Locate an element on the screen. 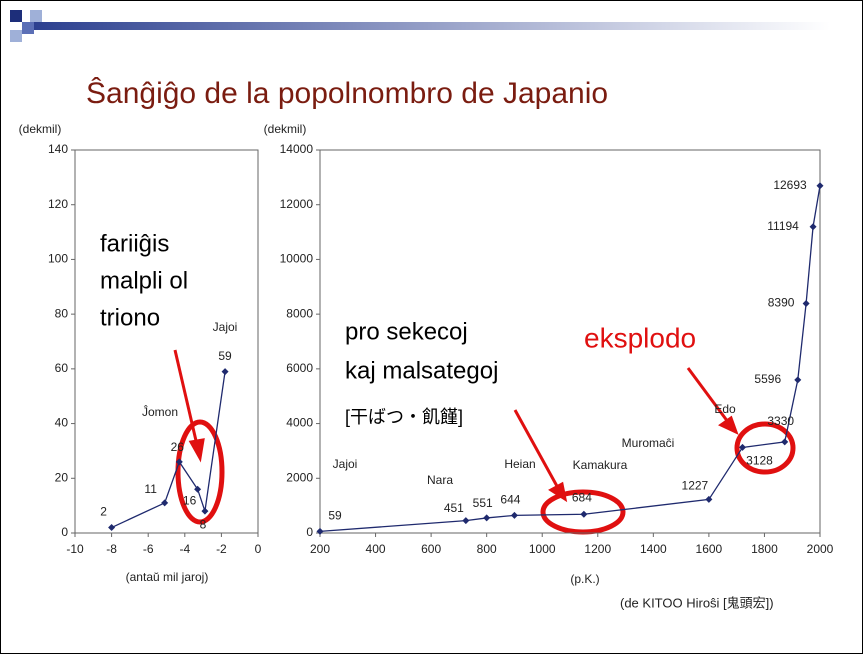 The image size is (863, 654). y-tick-label: 20 is located at coordinates (62, 477).